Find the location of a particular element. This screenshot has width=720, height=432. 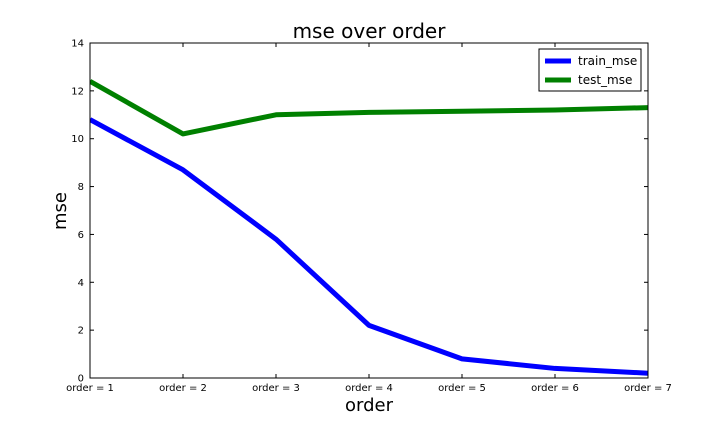

x-tick-label: order = 5 is located at coordinates (462, 388).